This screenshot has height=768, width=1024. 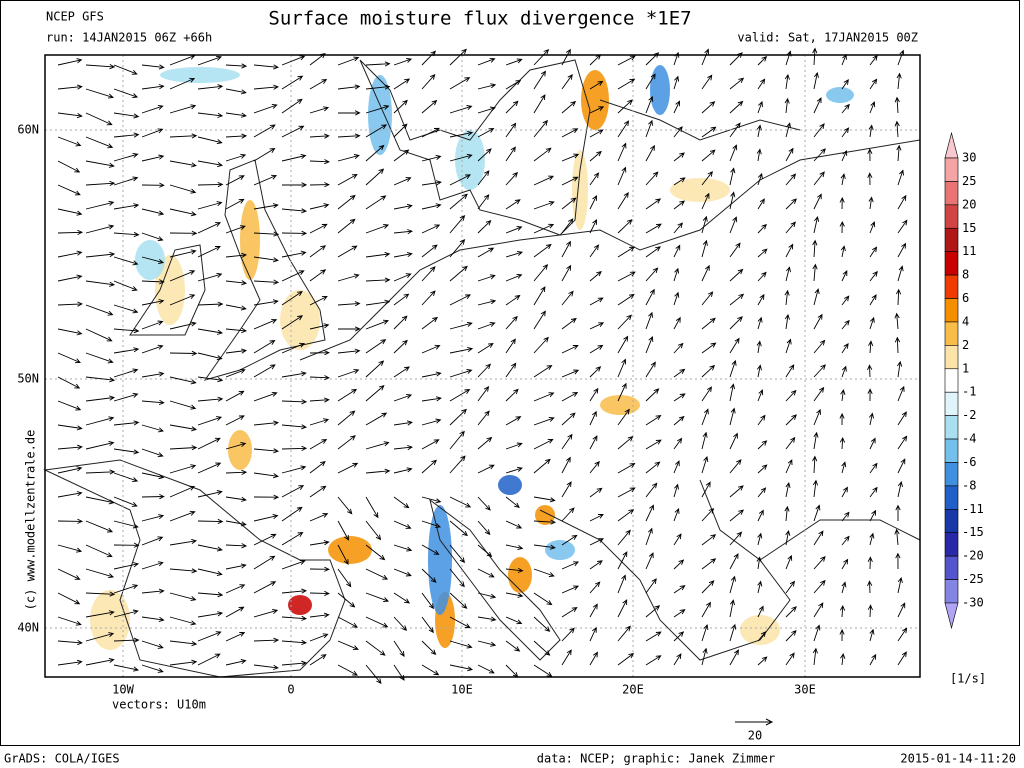 I want to click on colorbar-label: 20, so click(x=969, y=204).